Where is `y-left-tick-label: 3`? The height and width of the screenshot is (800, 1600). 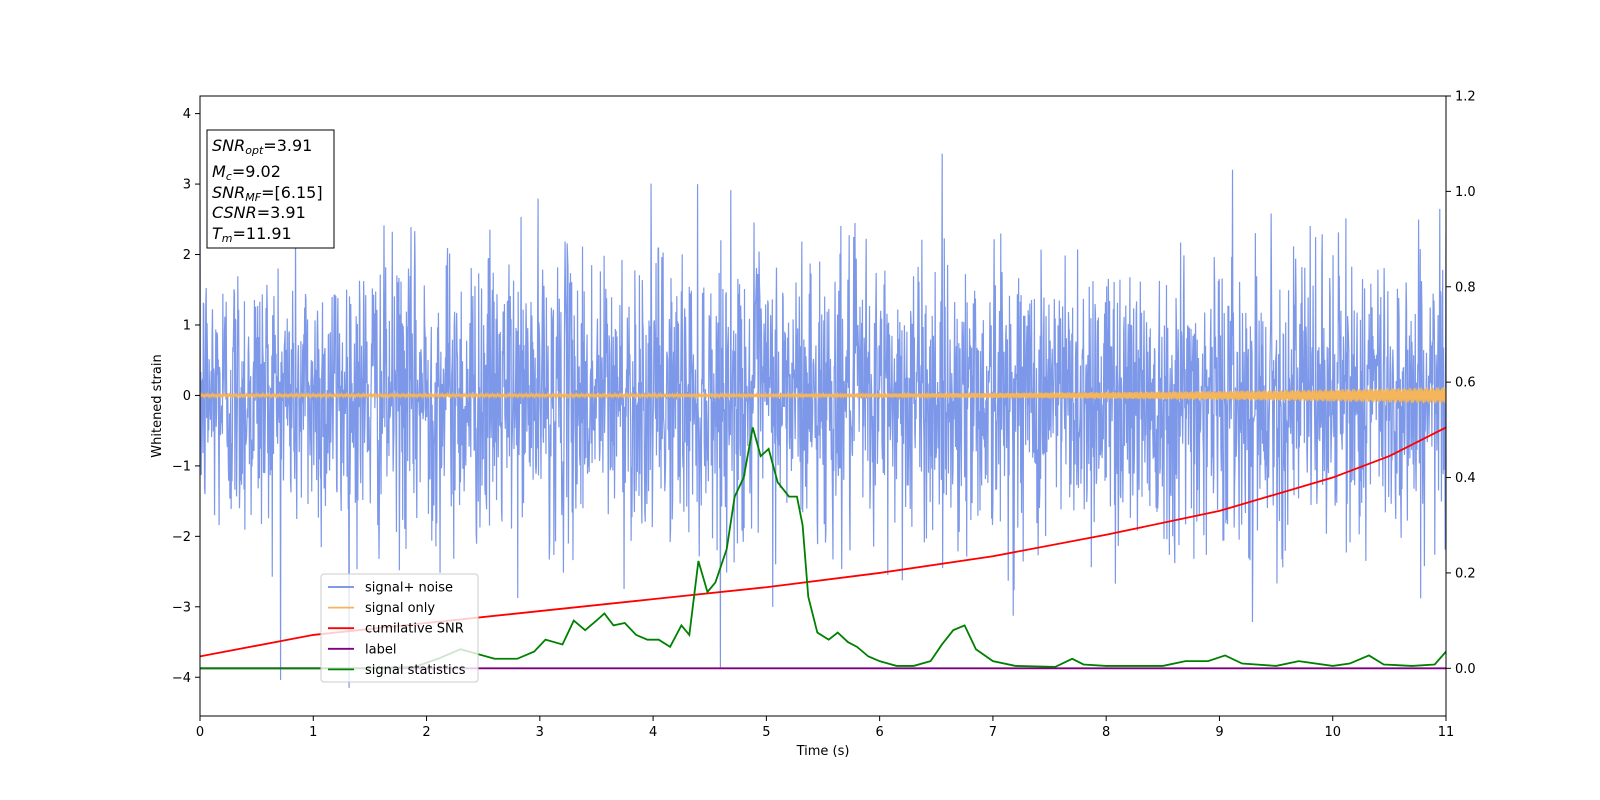
y-left-tick-label: 3 is located at coordinates (187, 185).